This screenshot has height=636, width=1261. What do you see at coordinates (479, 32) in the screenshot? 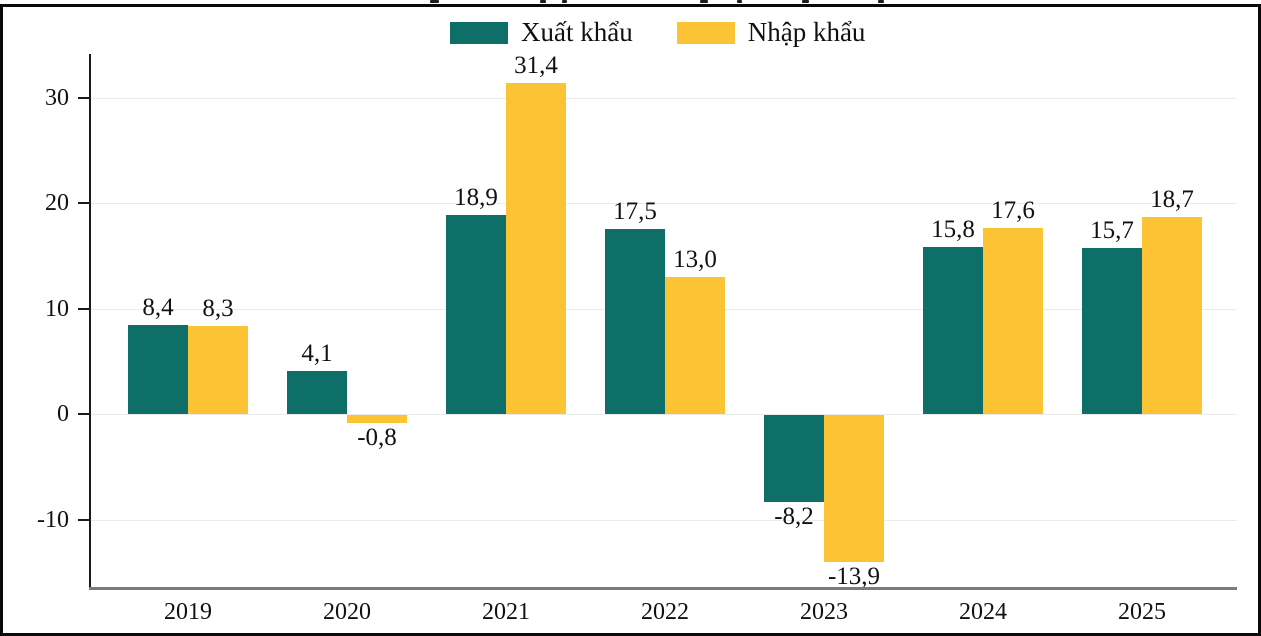
I see `legend-swatch-xuat-khau` at bounding box center [479, 32].